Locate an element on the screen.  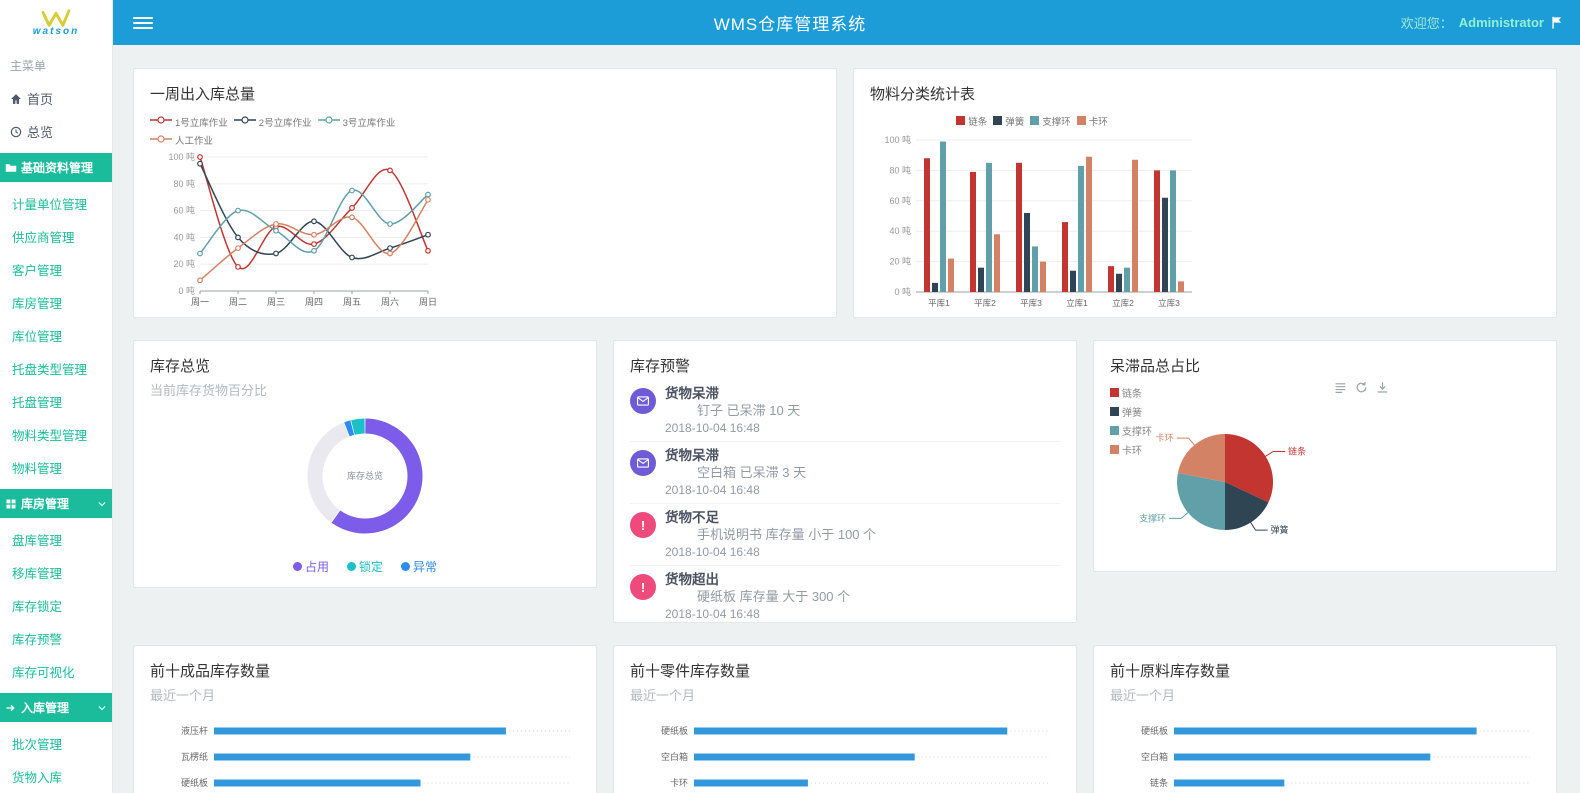
sidebar-subitem: 库存可视化 is located at coordinates (43, 673).